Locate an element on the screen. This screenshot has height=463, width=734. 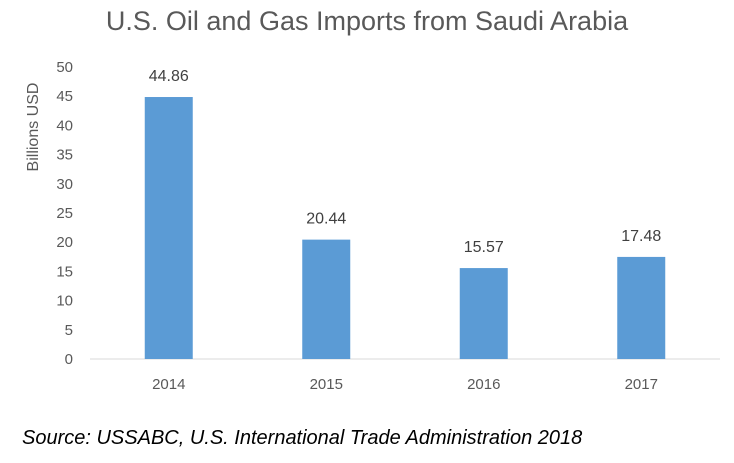
x-tick-label-2014: 2014 is located at coordinates (168, 384).